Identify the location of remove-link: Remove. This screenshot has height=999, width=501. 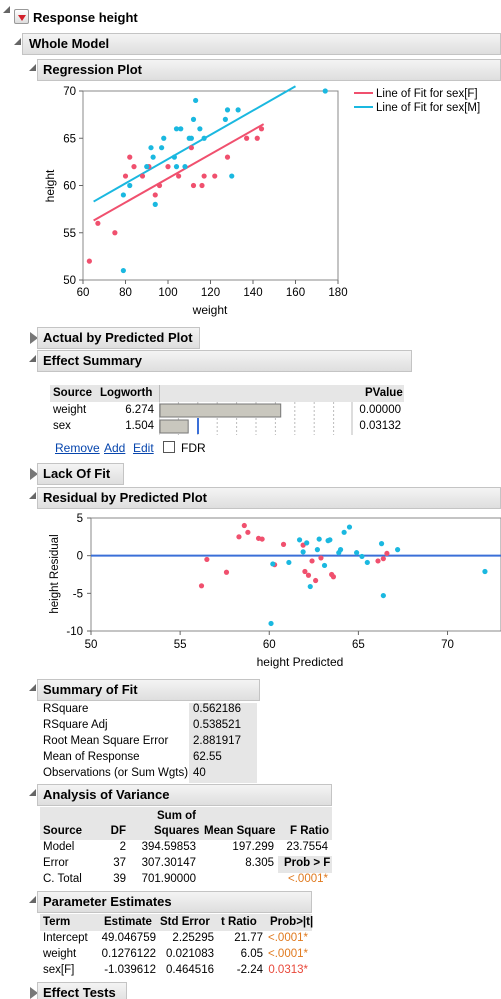
(77, 448).